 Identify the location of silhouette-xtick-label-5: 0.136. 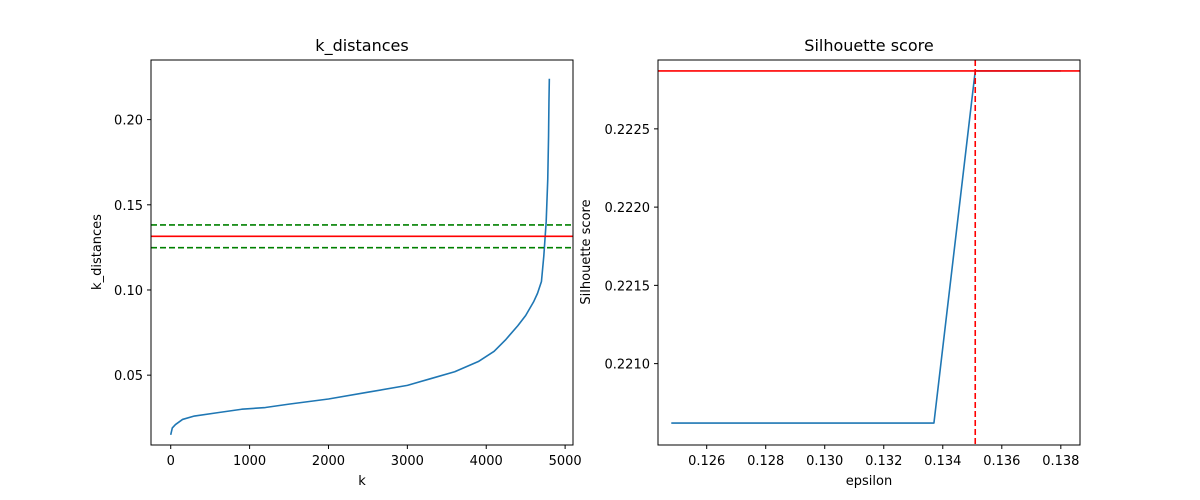
(1001, 461).